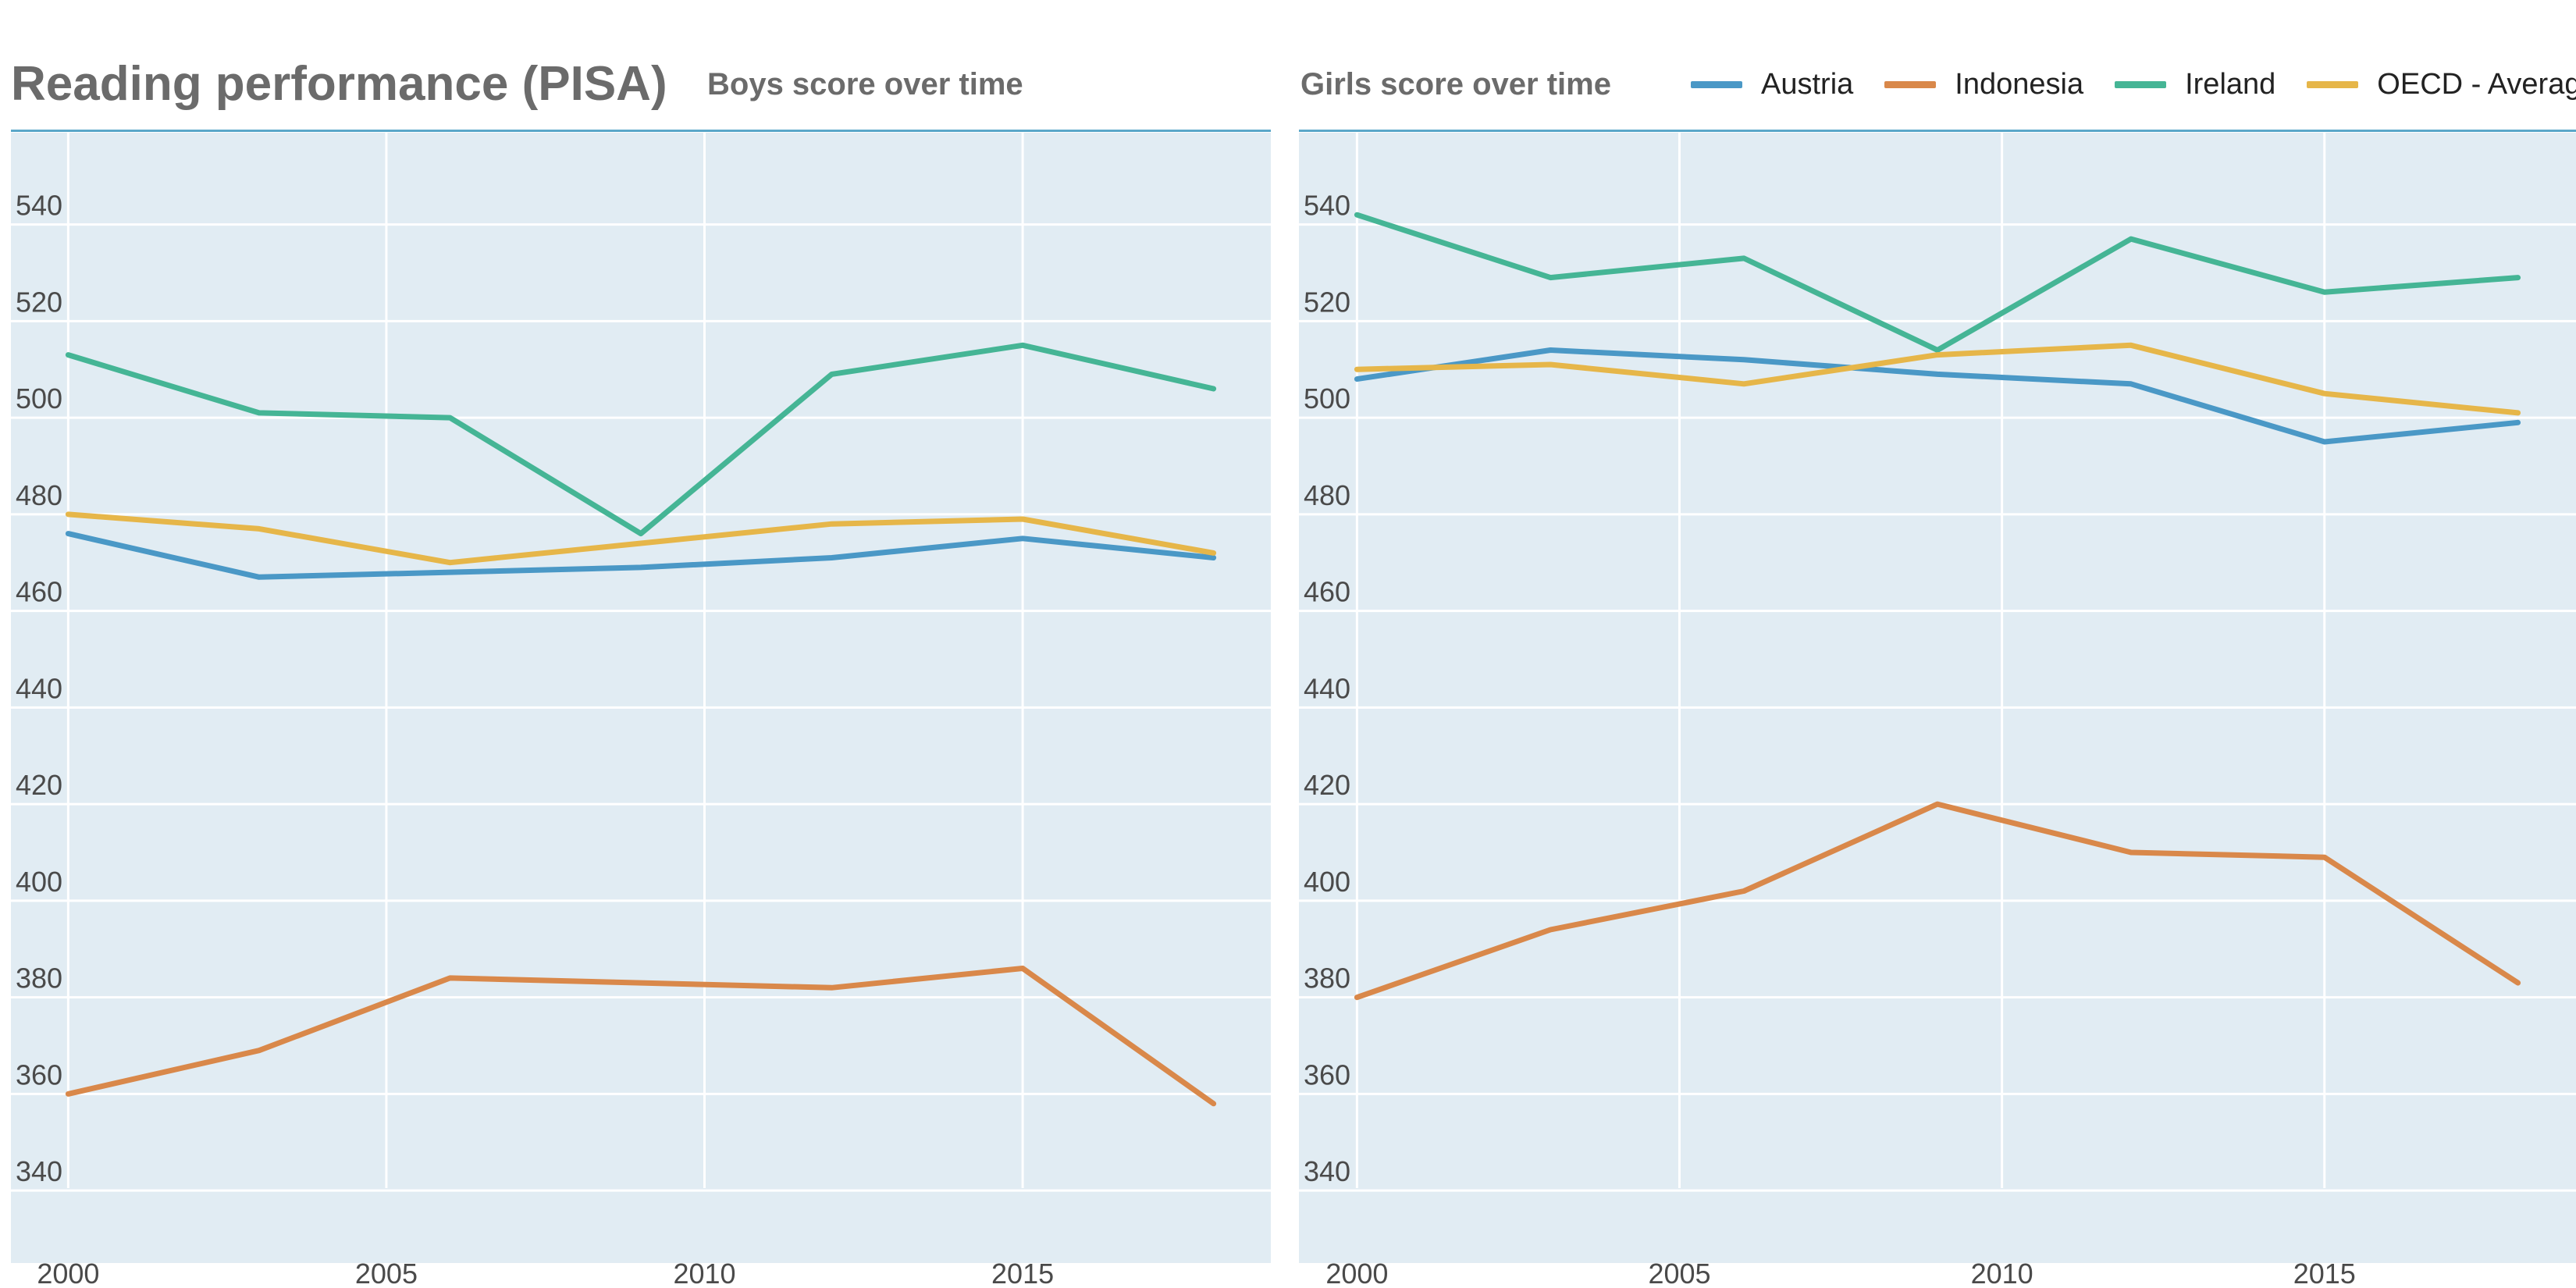 Image resolution: width=2576 pixels, height=1288 pixels. Describe the element at coordinates (39, 495) in the screenshot. I see `boys-y-tick-label: 480` at that location.